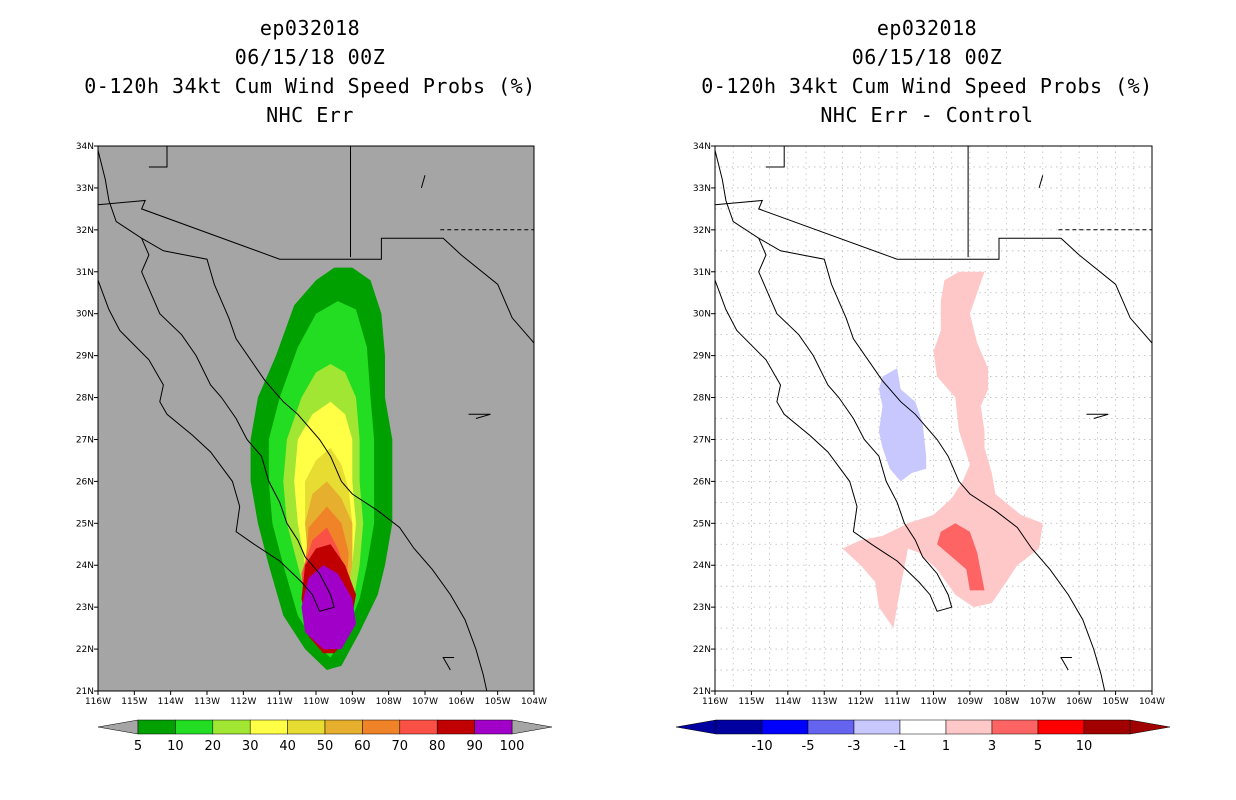  Describe the element at coordinates (85, 440) in the screenshot. I see `left-y-tick-label: 27N` at that location.